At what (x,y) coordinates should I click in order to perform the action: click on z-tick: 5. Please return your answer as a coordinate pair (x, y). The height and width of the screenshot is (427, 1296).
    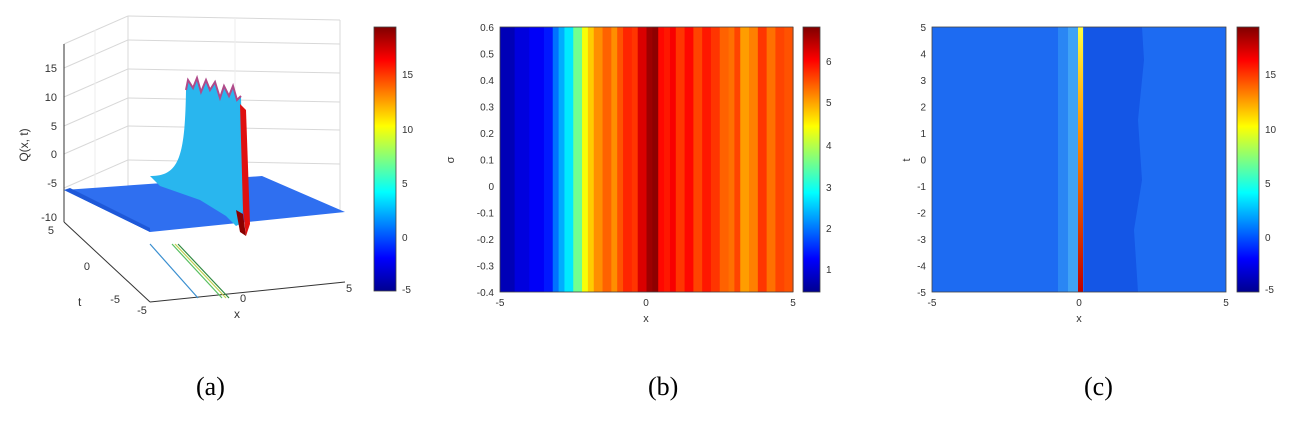
    Looking at the image, I should click on (54, 127).